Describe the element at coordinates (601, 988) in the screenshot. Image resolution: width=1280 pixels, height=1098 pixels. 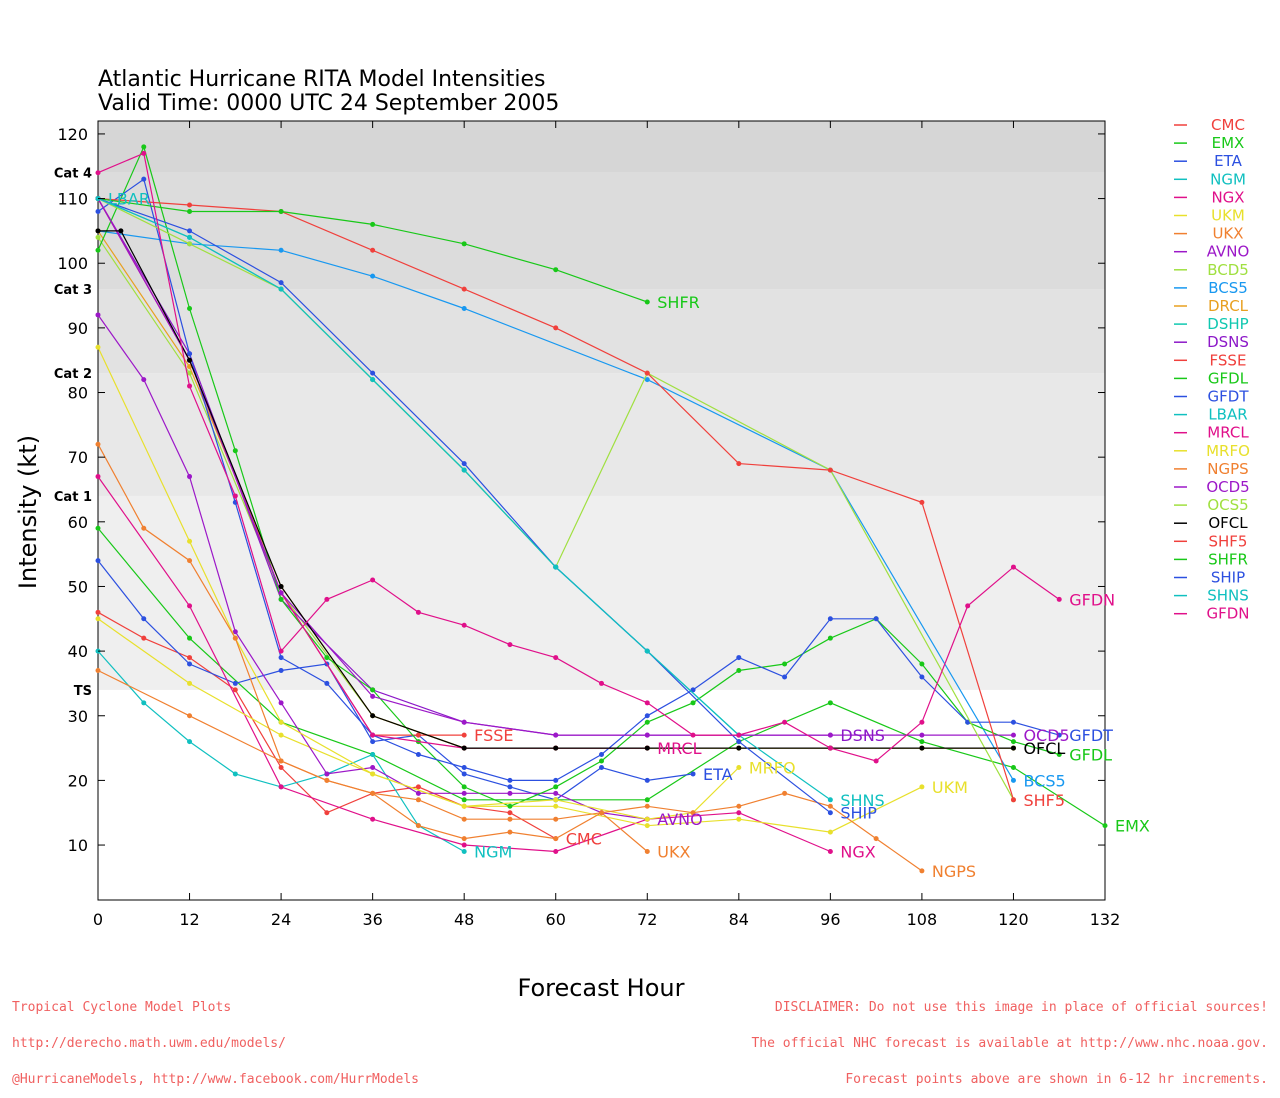
I see `x-axis-label: Forecast Hour` at that location.